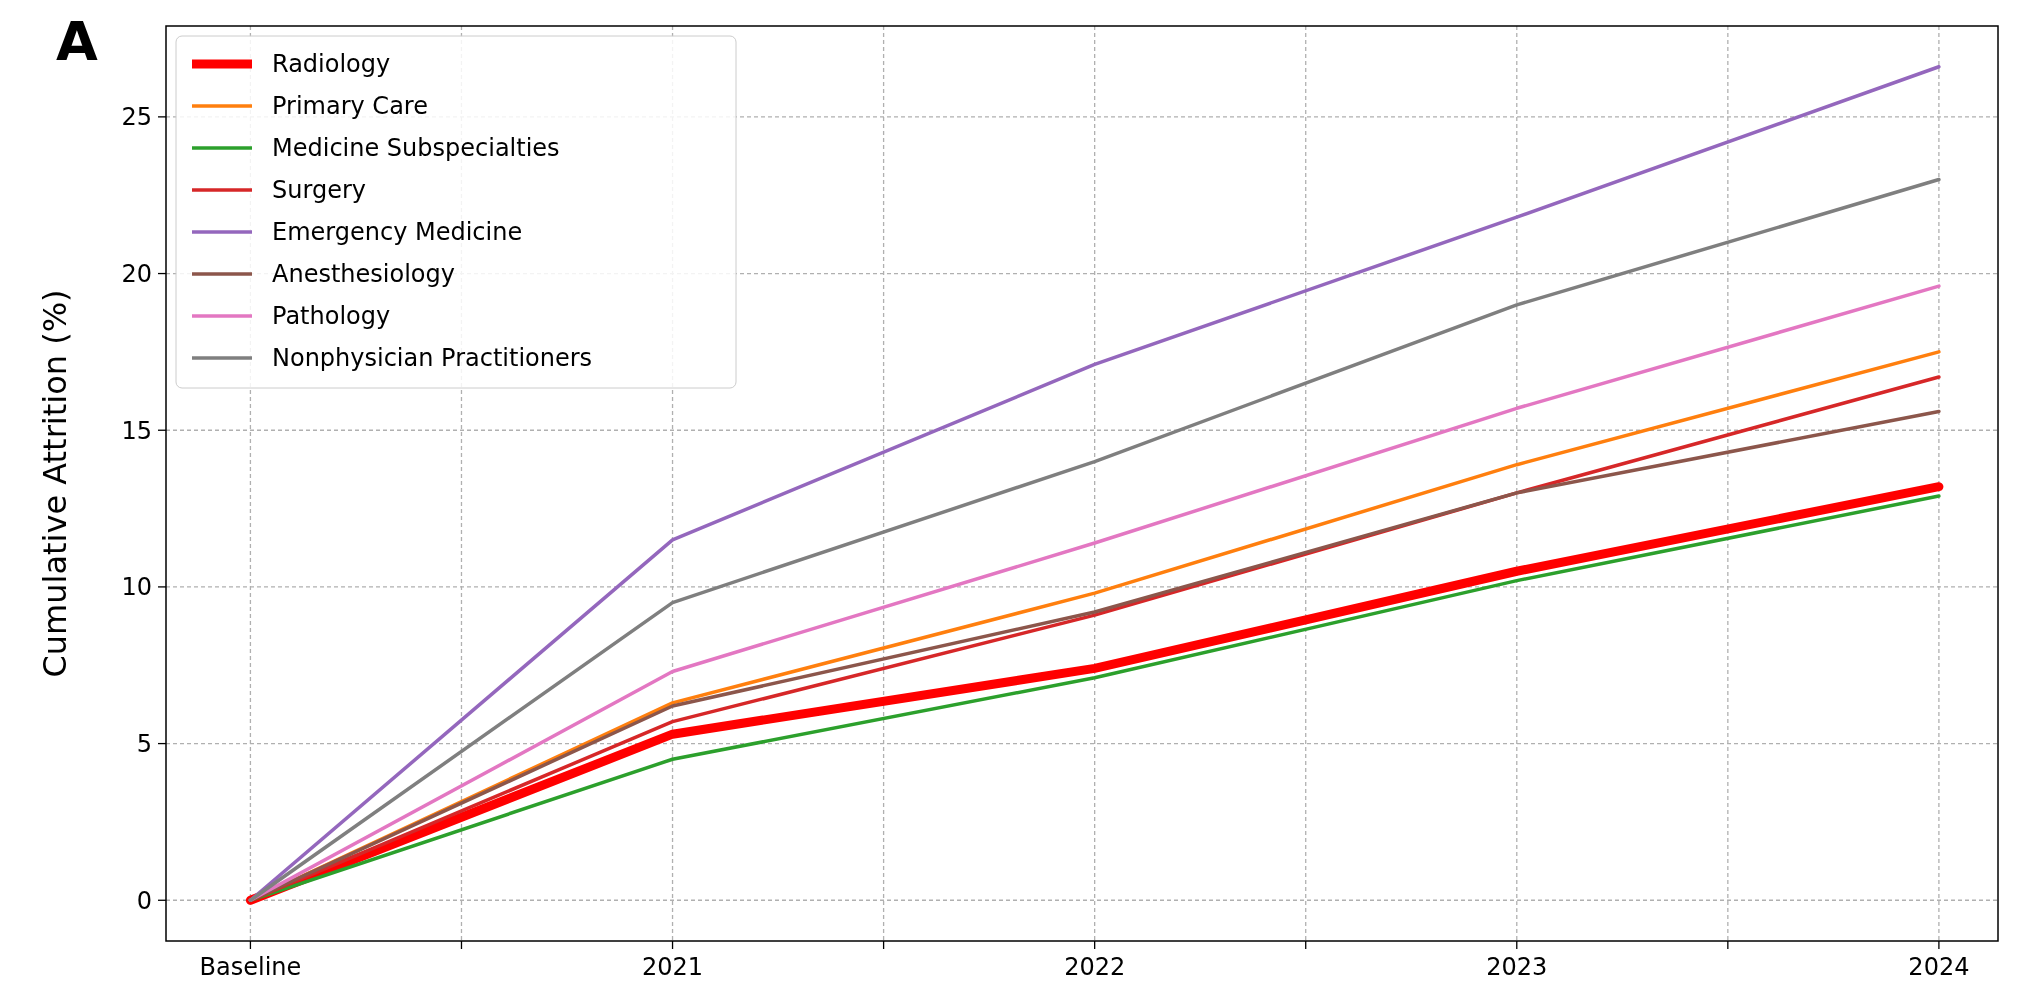 The height and width of the screenshot is (992, 2028). Describe the element at coordinates (250, 967) in the screenshot. I see `x-tick-label: Baseline` at that location.